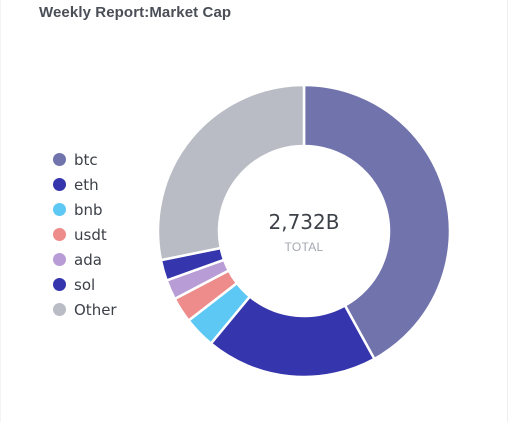 The height and width of the screenshot is (422, 510). Describe the element at coordinates (135, 12) in the screenshot. I see `chart-title: Weekly Report:Market Cap` at that location.